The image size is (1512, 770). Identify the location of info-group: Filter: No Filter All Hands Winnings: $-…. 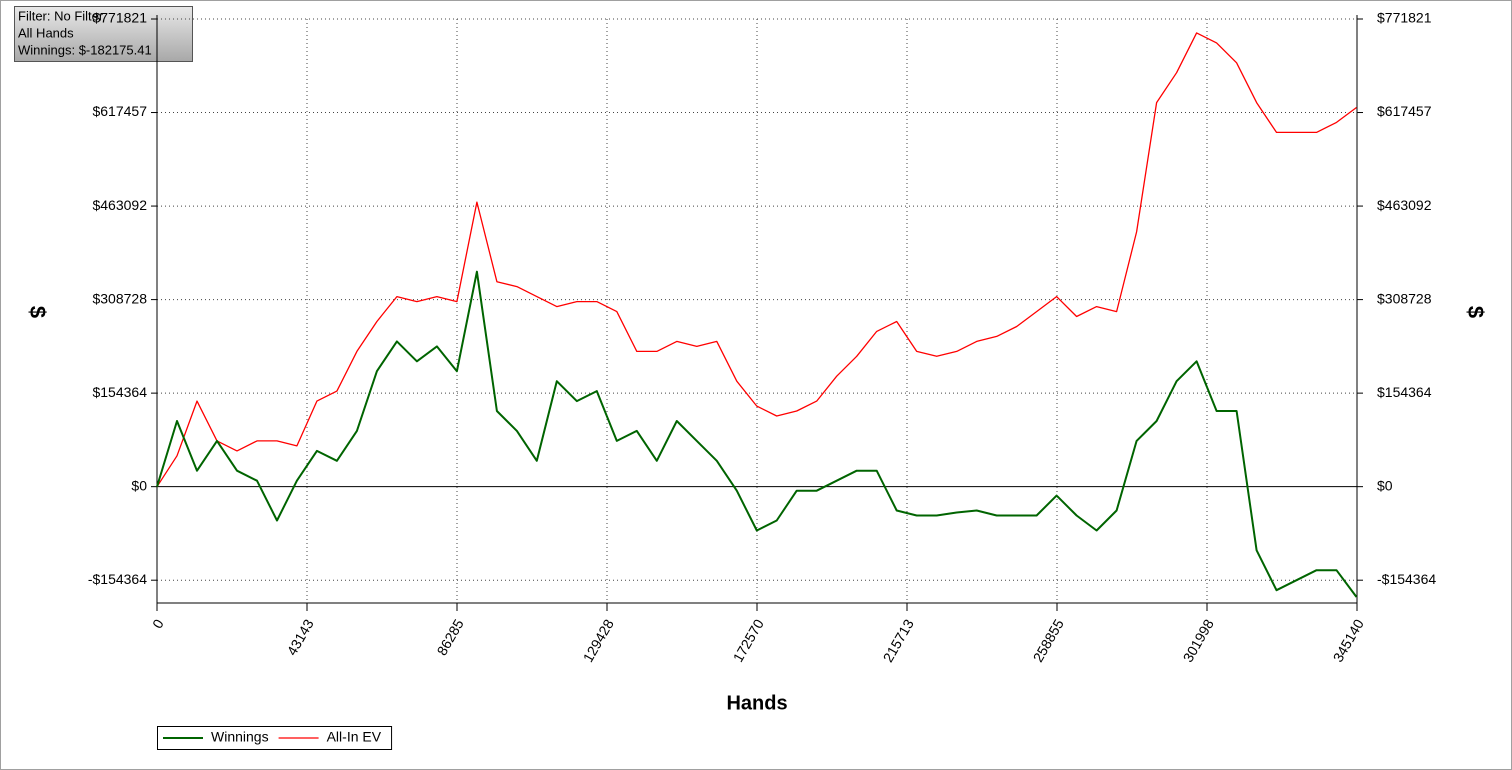
(85, 32).